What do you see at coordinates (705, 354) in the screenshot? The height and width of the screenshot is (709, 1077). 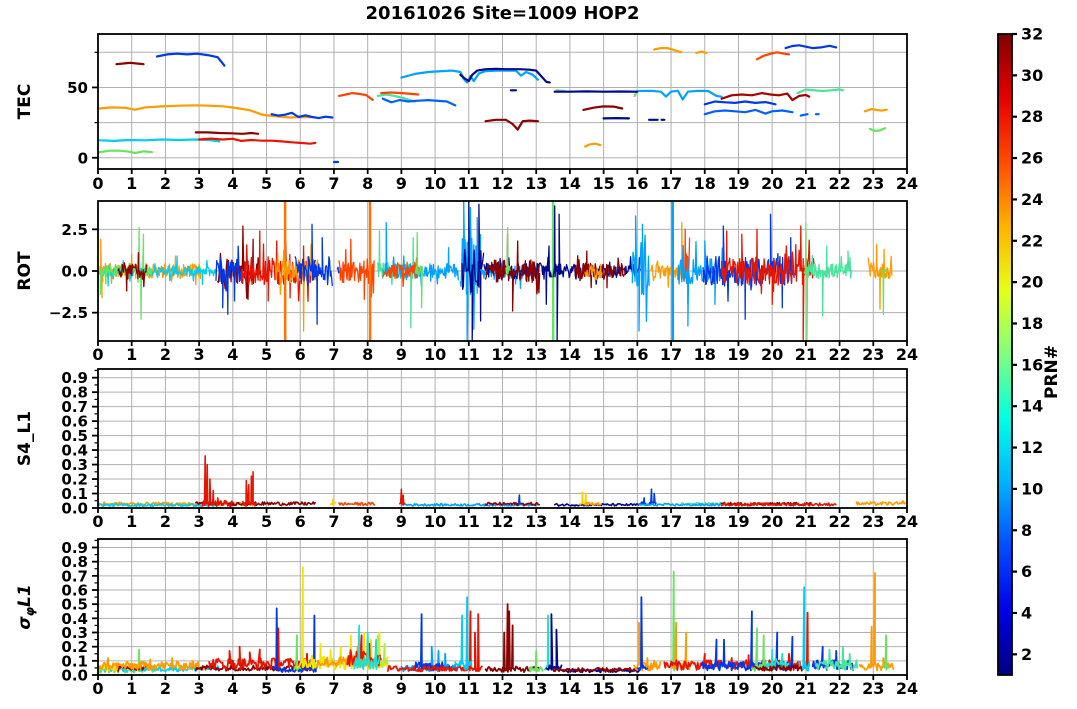 I see `x-tick-label: 18` at bounding box center [705, 354].